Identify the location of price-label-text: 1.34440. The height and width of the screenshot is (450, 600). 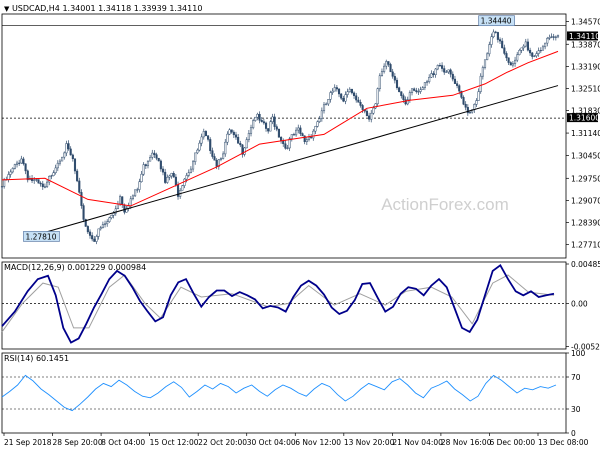
(496, 21).